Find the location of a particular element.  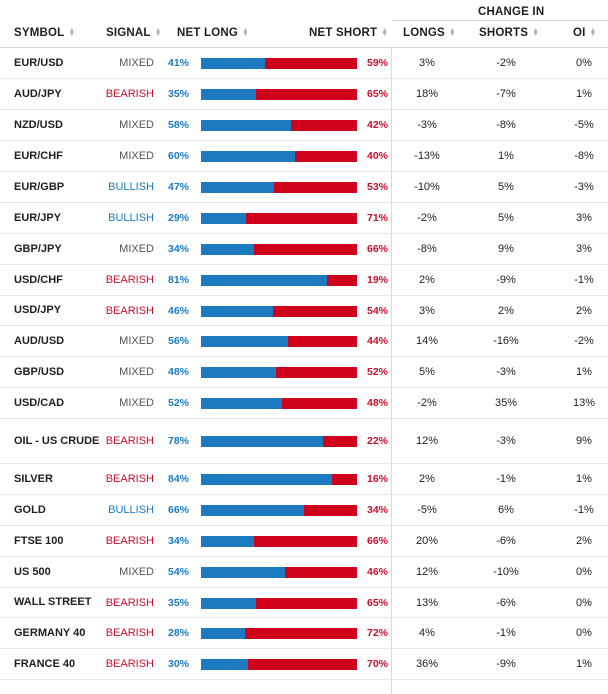

change-in-header: CHANGE IN is located at coordinates (511, 12).